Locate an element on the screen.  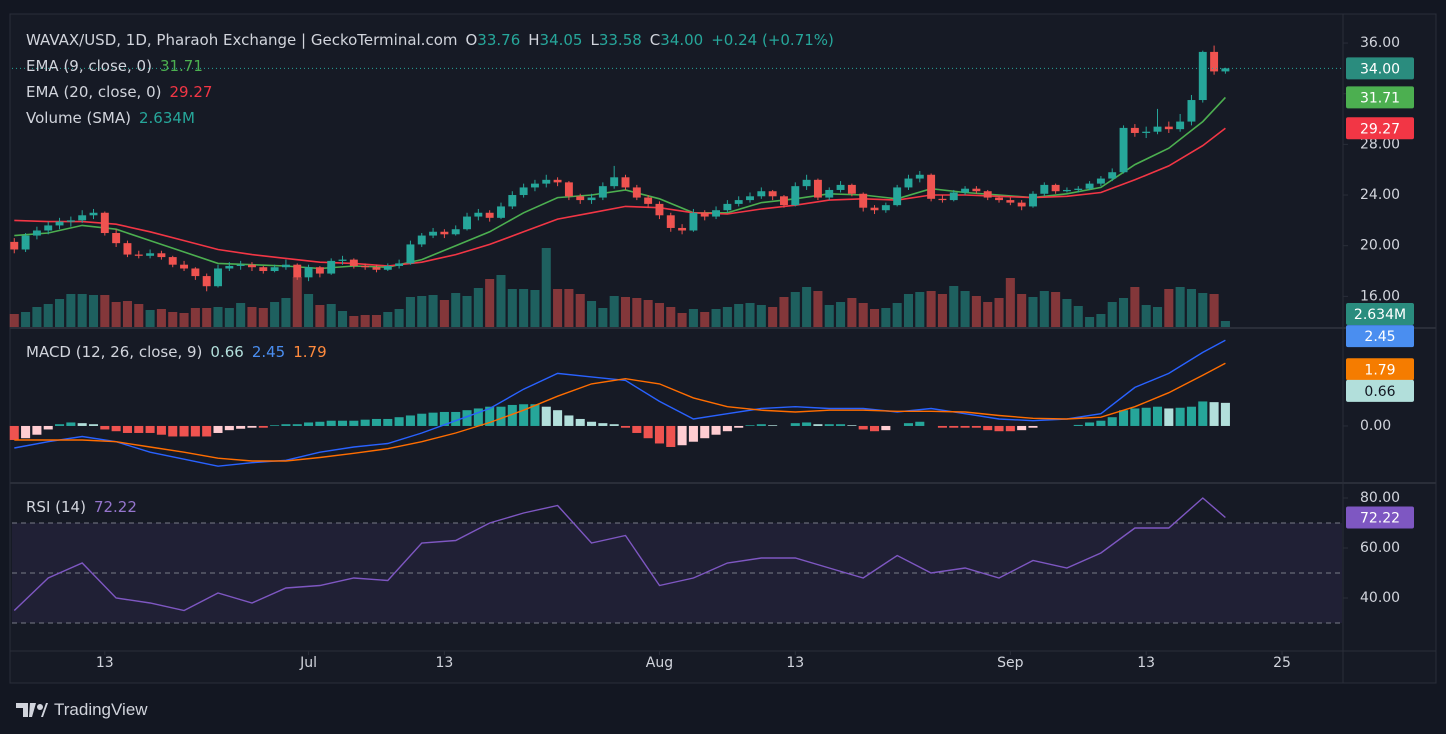
logo-icon is located at coordinates (32, 710).